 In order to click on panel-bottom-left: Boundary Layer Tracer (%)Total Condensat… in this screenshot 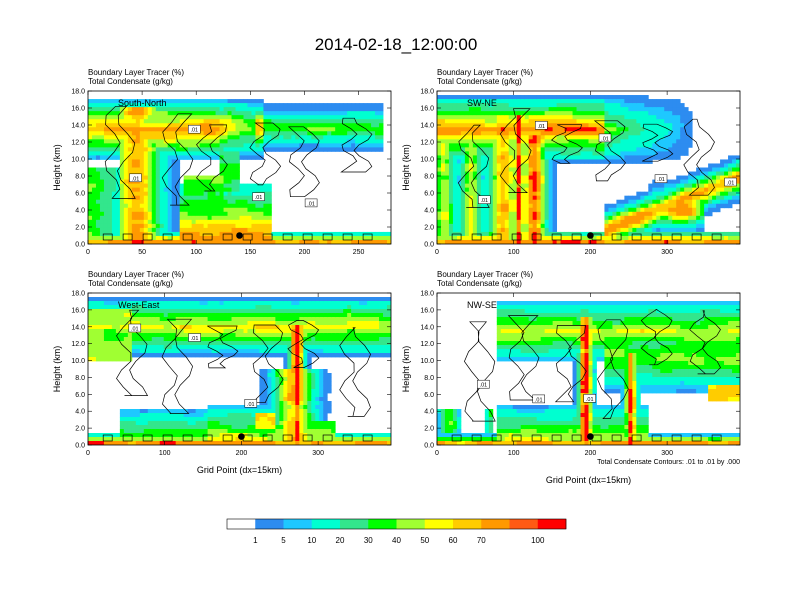, I will do `click(222, 372)`.